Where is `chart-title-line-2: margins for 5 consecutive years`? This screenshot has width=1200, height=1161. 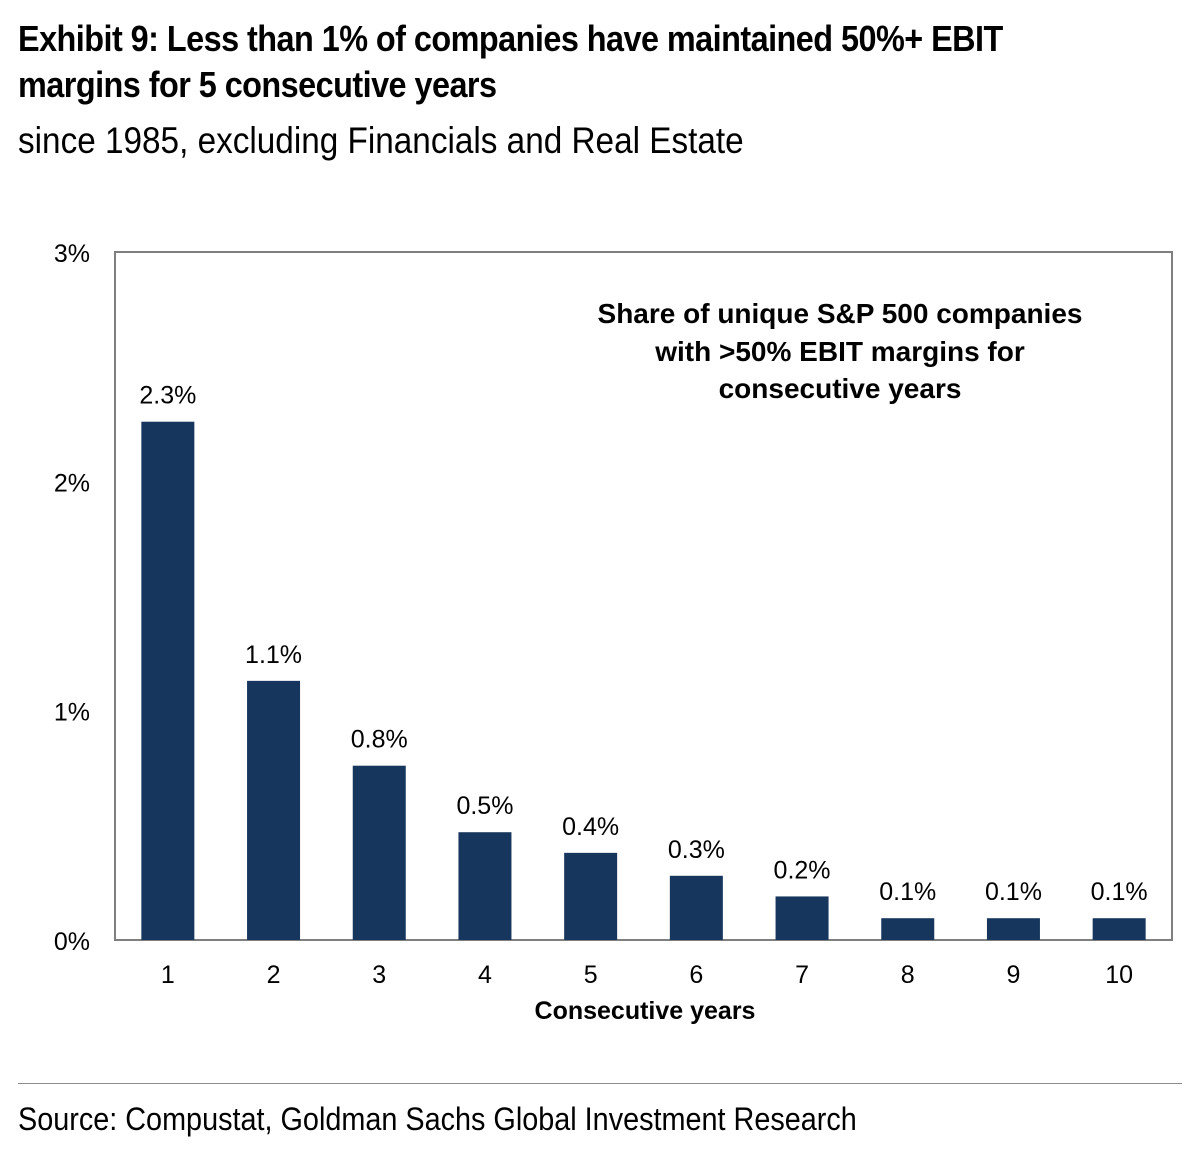
chart-title-line-2: margins for 5 consecutive years is located at coordinates (257, 84).